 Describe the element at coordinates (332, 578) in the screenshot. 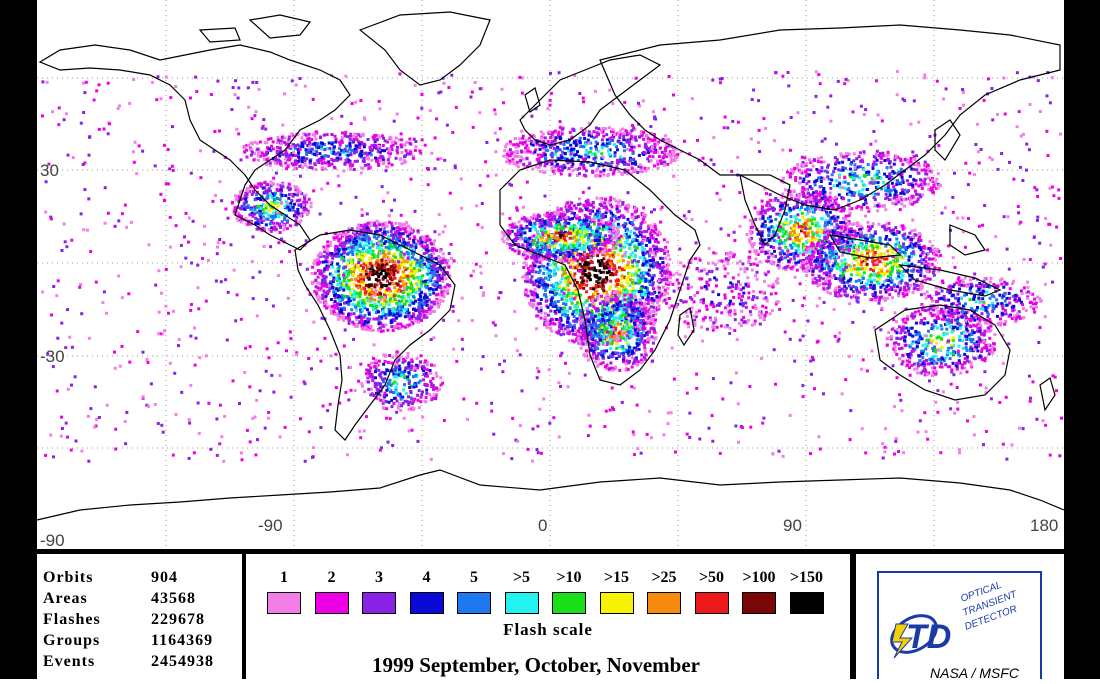

I see `flash-scale-label: 2` at that location.